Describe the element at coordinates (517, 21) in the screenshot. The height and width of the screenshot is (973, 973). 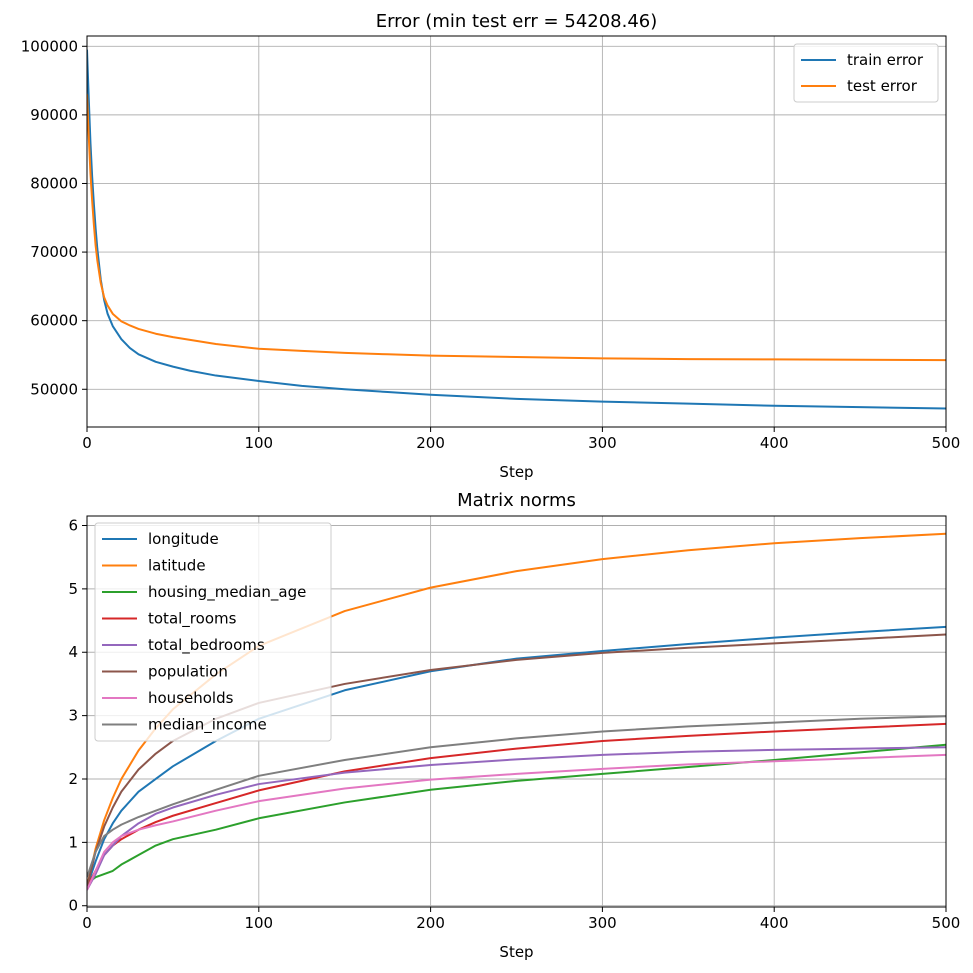
I see `error-chart-title: Error (min test err = 54208.46)` at that location.